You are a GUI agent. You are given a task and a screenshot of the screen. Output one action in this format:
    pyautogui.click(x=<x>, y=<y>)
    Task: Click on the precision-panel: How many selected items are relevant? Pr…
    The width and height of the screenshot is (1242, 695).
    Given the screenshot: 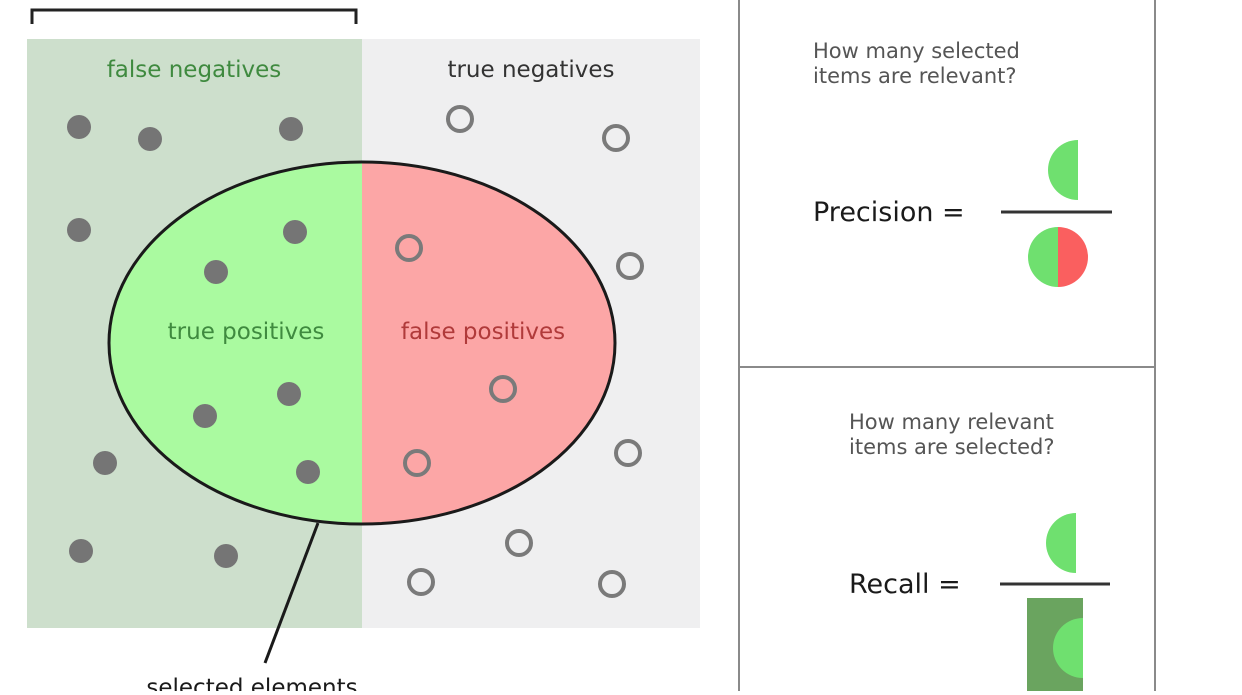 What is the action you would take?
    pyautogui.click(x=962, y=163)
    